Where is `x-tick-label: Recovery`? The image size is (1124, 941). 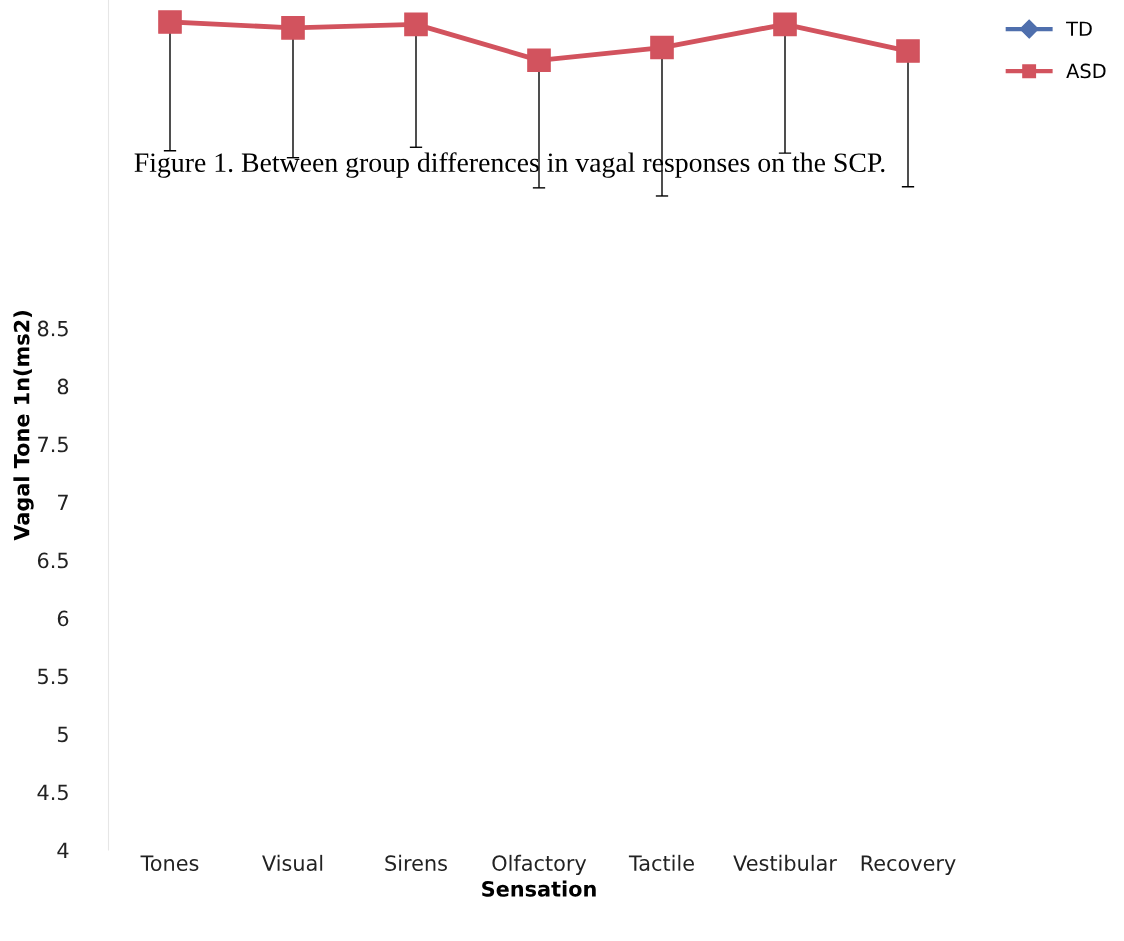
x-tick-label: Recovery is located at coordinates (908, 865).